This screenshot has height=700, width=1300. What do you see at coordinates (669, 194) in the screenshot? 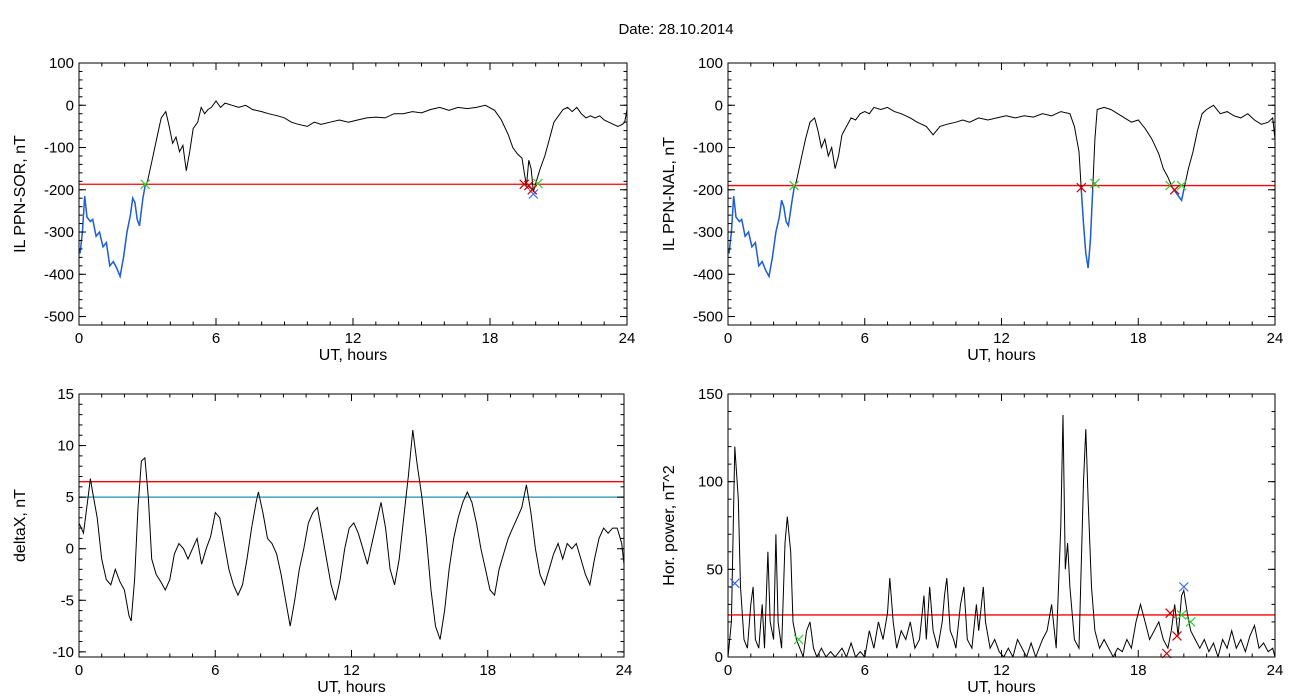
I see `y-axis-label: IL PPN-NAL, nT` at bounding box center [669, 194].